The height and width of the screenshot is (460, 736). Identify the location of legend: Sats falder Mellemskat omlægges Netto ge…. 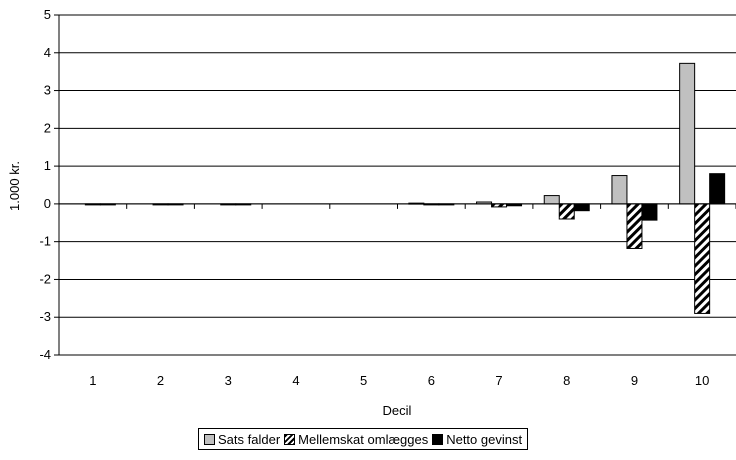
(363, 439).